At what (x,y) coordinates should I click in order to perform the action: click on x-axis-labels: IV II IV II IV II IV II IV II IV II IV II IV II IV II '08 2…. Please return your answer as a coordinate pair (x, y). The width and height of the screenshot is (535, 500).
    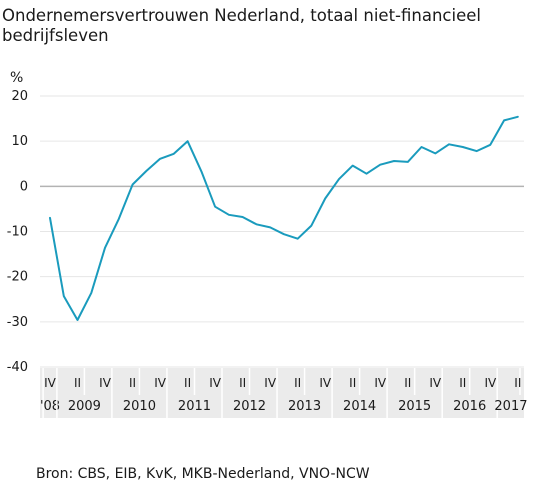
    Looking at the image, I should click on (284, 393).